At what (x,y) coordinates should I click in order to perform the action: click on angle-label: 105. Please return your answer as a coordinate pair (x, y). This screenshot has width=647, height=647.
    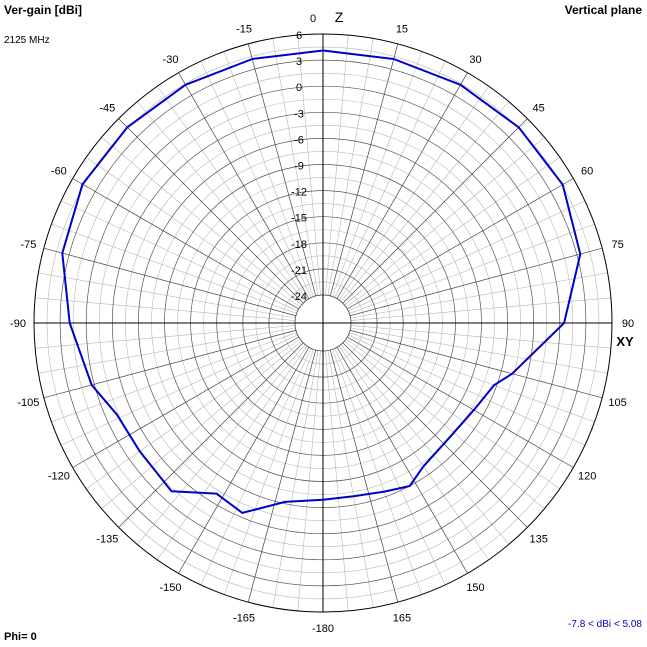
    Looking at the image, I should click on (617, 403).